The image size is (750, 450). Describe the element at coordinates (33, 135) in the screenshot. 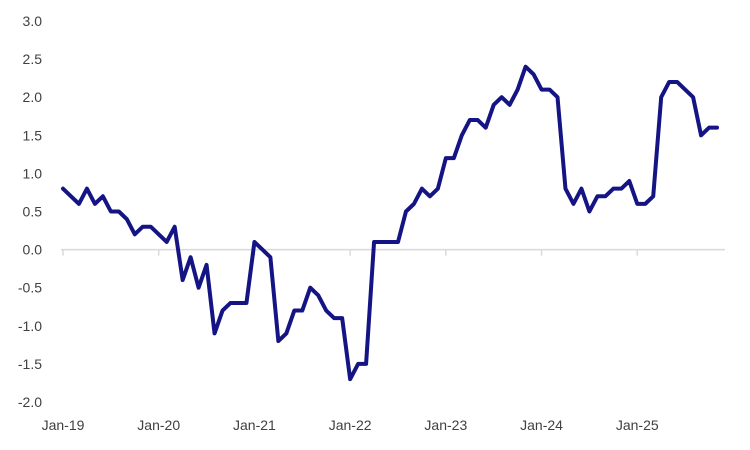

I see `y-tick-label: 1.5` at that location.